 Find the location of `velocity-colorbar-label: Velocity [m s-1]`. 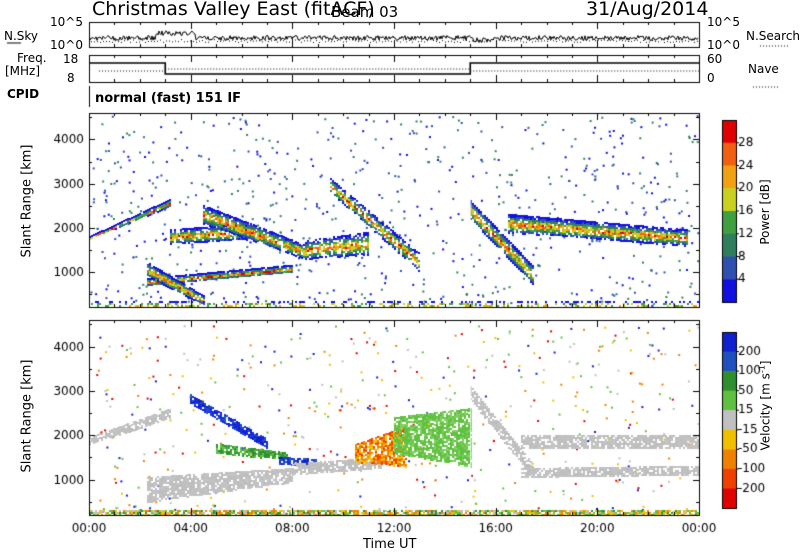

velocity-colorbar-label: Velocity [m s-1] is located at coordinates (765, 405).